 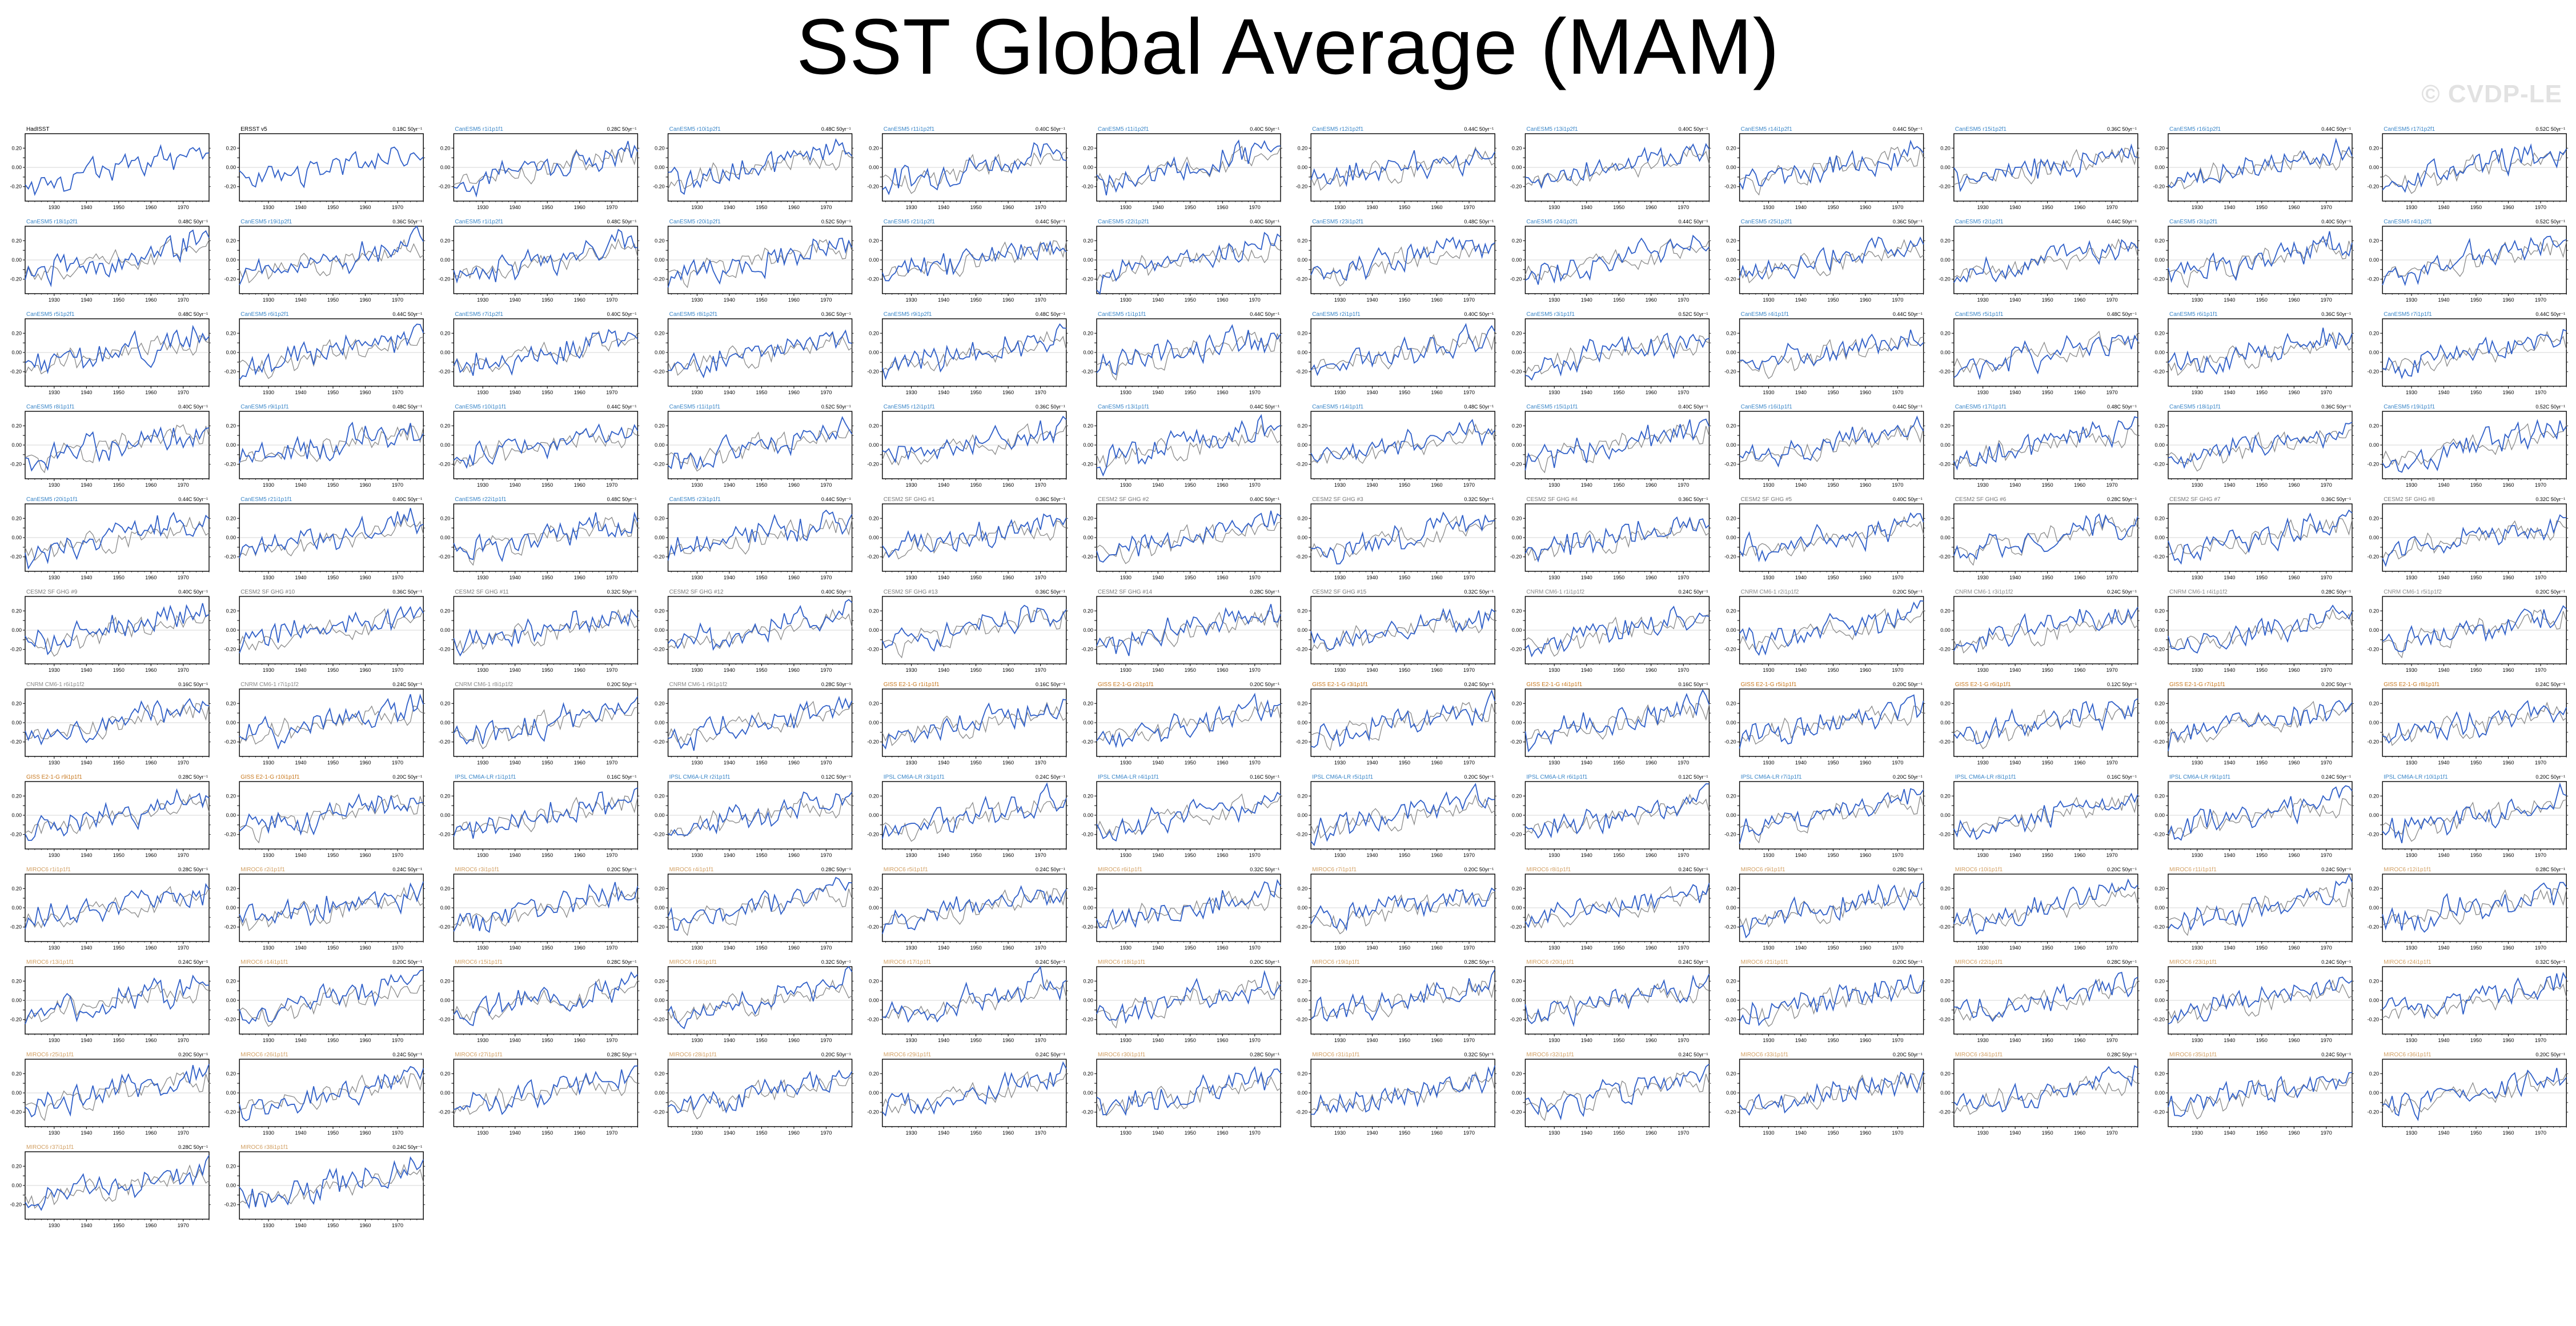 What do you see at coordinates (1340, 685) in the screenshot?
I see `panel-label: GISS E2-1-G r3i1p1f1` at bounding box center [1340, 685].